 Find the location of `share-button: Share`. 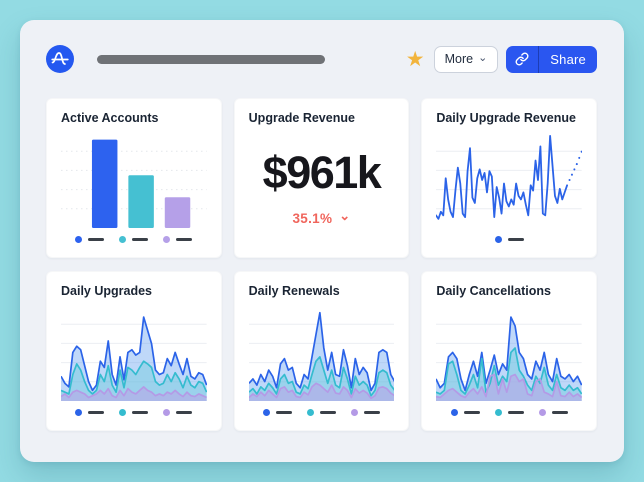

share-button: Share is located at coordinates (551, 59).